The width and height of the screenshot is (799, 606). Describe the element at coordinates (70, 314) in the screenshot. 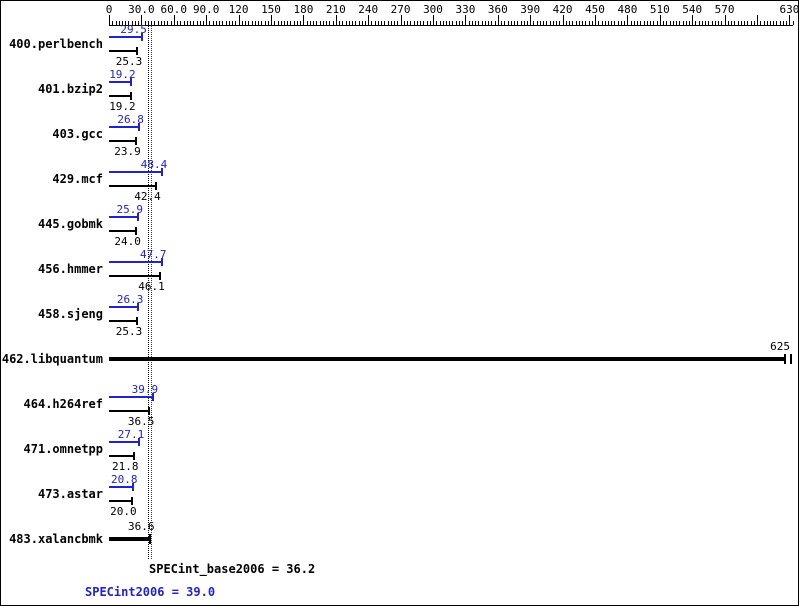

I see `benchmark-label: 458.sjeng` at that location.